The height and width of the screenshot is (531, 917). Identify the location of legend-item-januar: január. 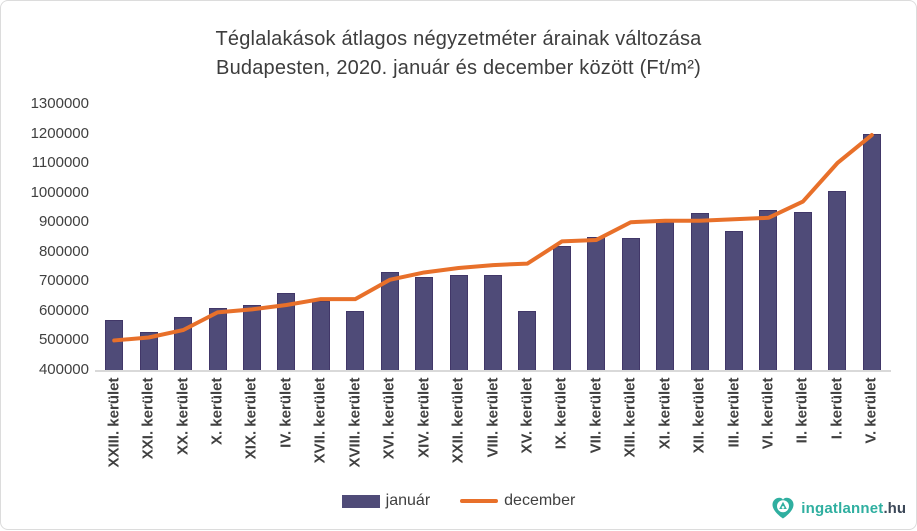
(386, 501).